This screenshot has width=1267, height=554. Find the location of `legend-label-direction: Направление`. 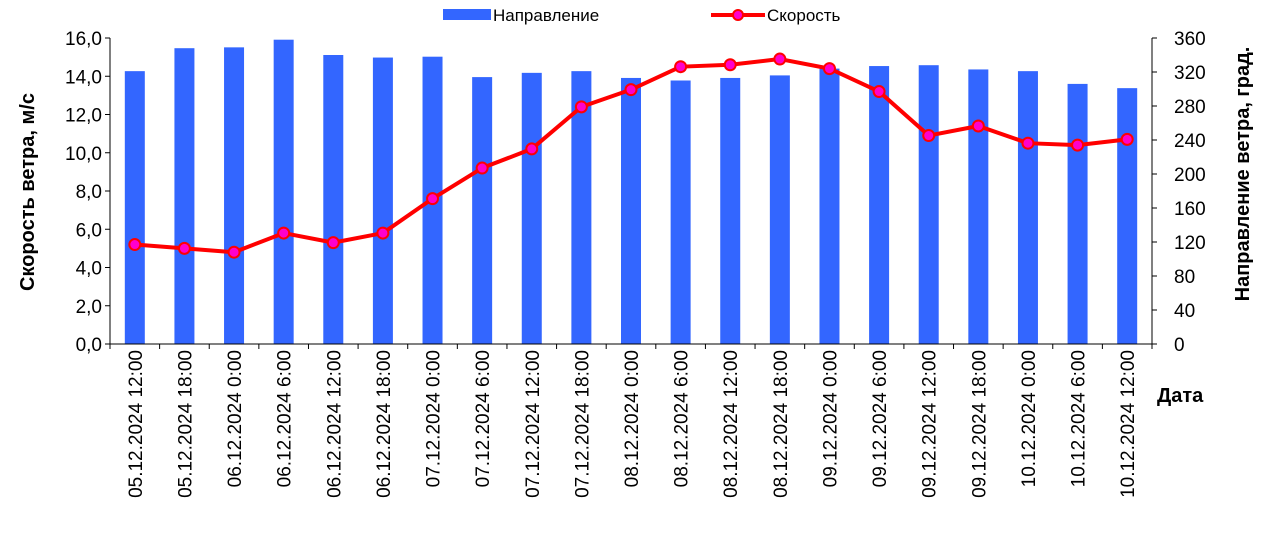

legend-label-direction: Направление is located at coordinates (546, 15).